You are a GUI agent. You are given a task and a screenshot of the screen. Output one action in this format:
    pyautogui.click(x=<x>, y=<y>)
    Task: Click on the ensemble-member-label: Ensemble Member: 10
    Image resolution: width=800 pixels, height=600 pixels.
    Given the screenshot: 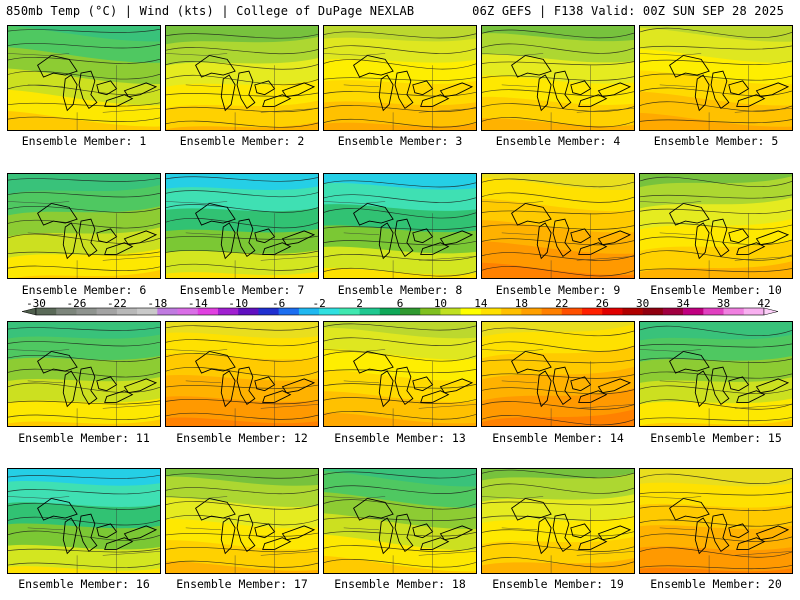 What is the action you would take?
    pyautogui.click(x=716, y=290)
    